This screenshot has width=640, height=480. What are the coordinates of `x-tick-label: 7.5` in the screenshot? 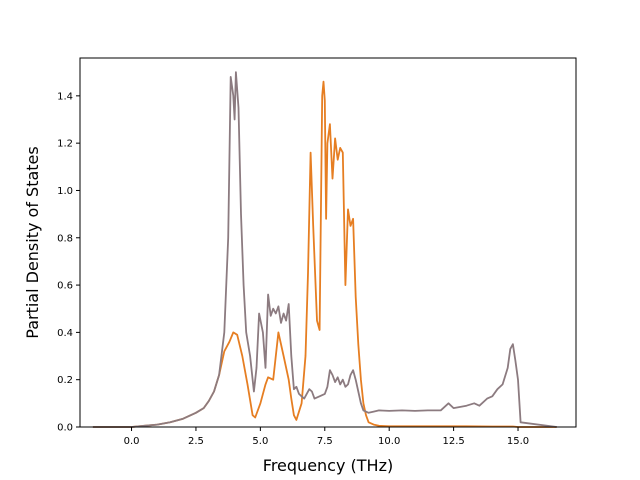 It's located at (325, 441).